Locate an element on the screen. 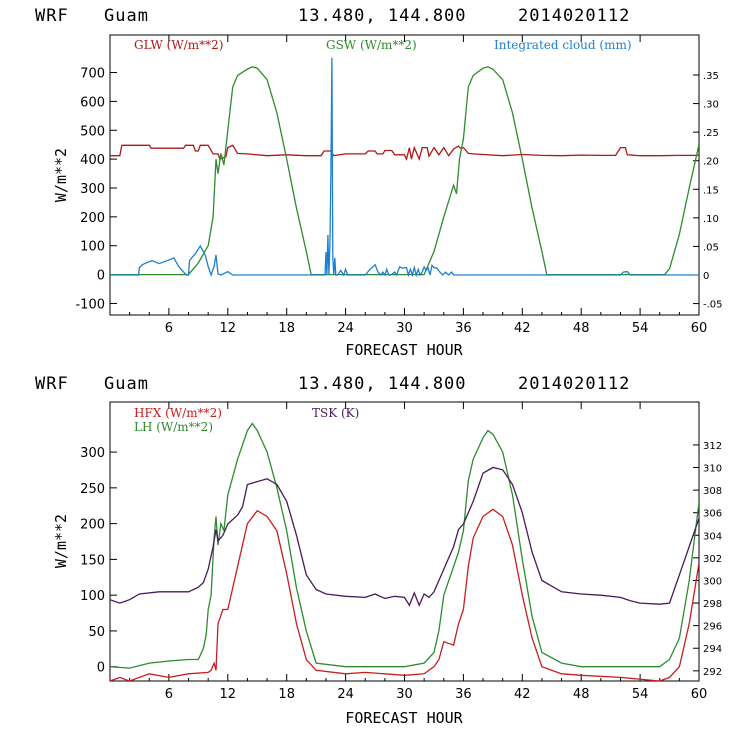 The height and width of the screenshot is (740, 740). legend-lh: LH (W/m**2) is located at coordinates (173, 427).